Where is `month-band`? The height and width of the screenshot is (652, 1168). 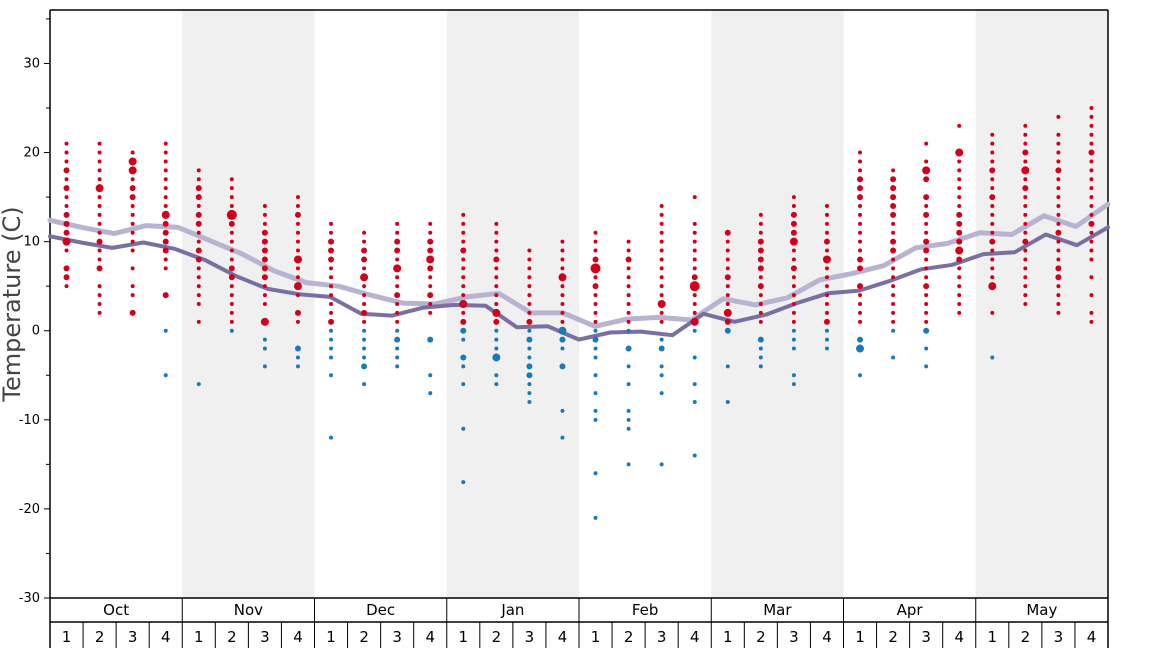 month-band is located at coordinates (777, 304).